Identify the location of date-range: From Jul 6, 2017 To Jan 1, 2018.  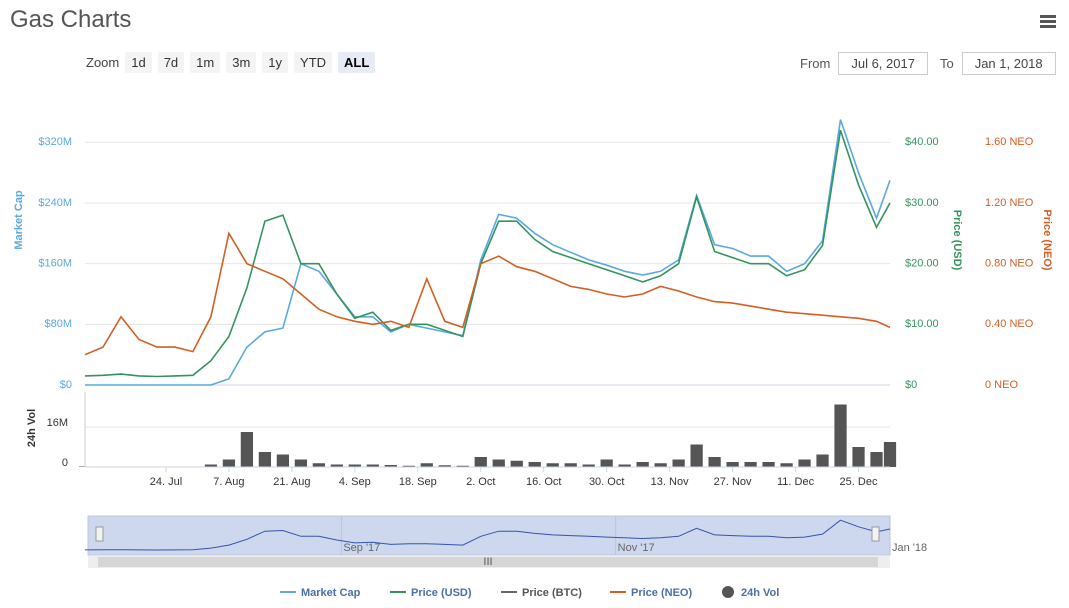
(928, 63).